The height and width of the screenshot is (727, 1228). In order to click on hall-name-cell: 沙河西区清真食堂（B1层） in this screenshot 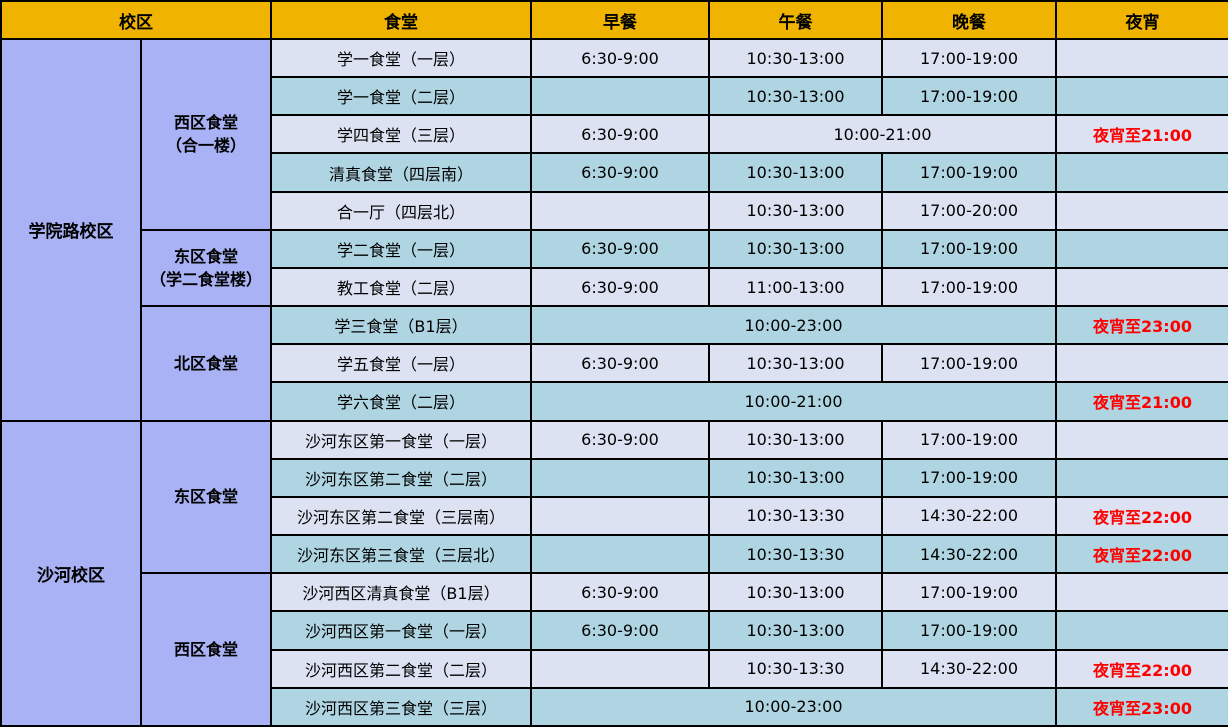, I will do `click(401, 592)`.